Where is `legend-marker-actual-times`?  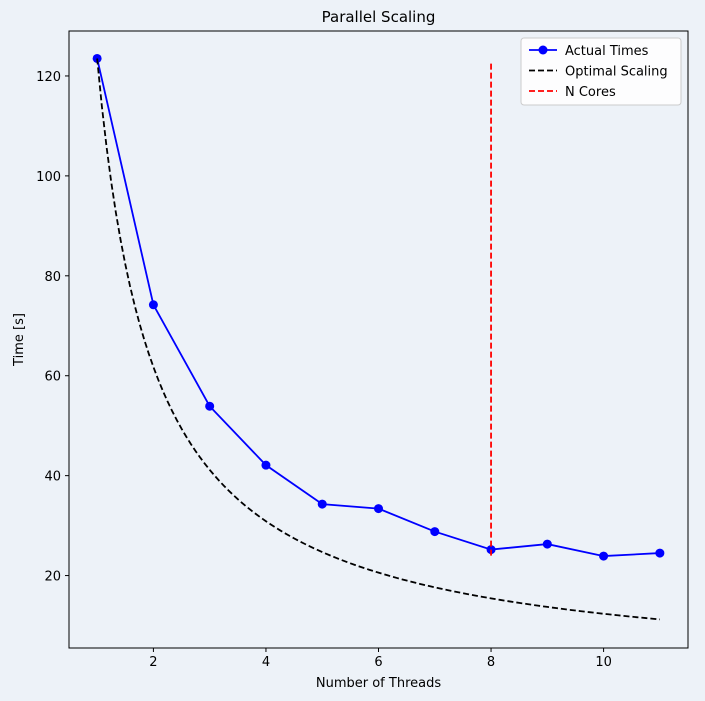
legend-marker-actual-times is located at coordinates (543, 50).